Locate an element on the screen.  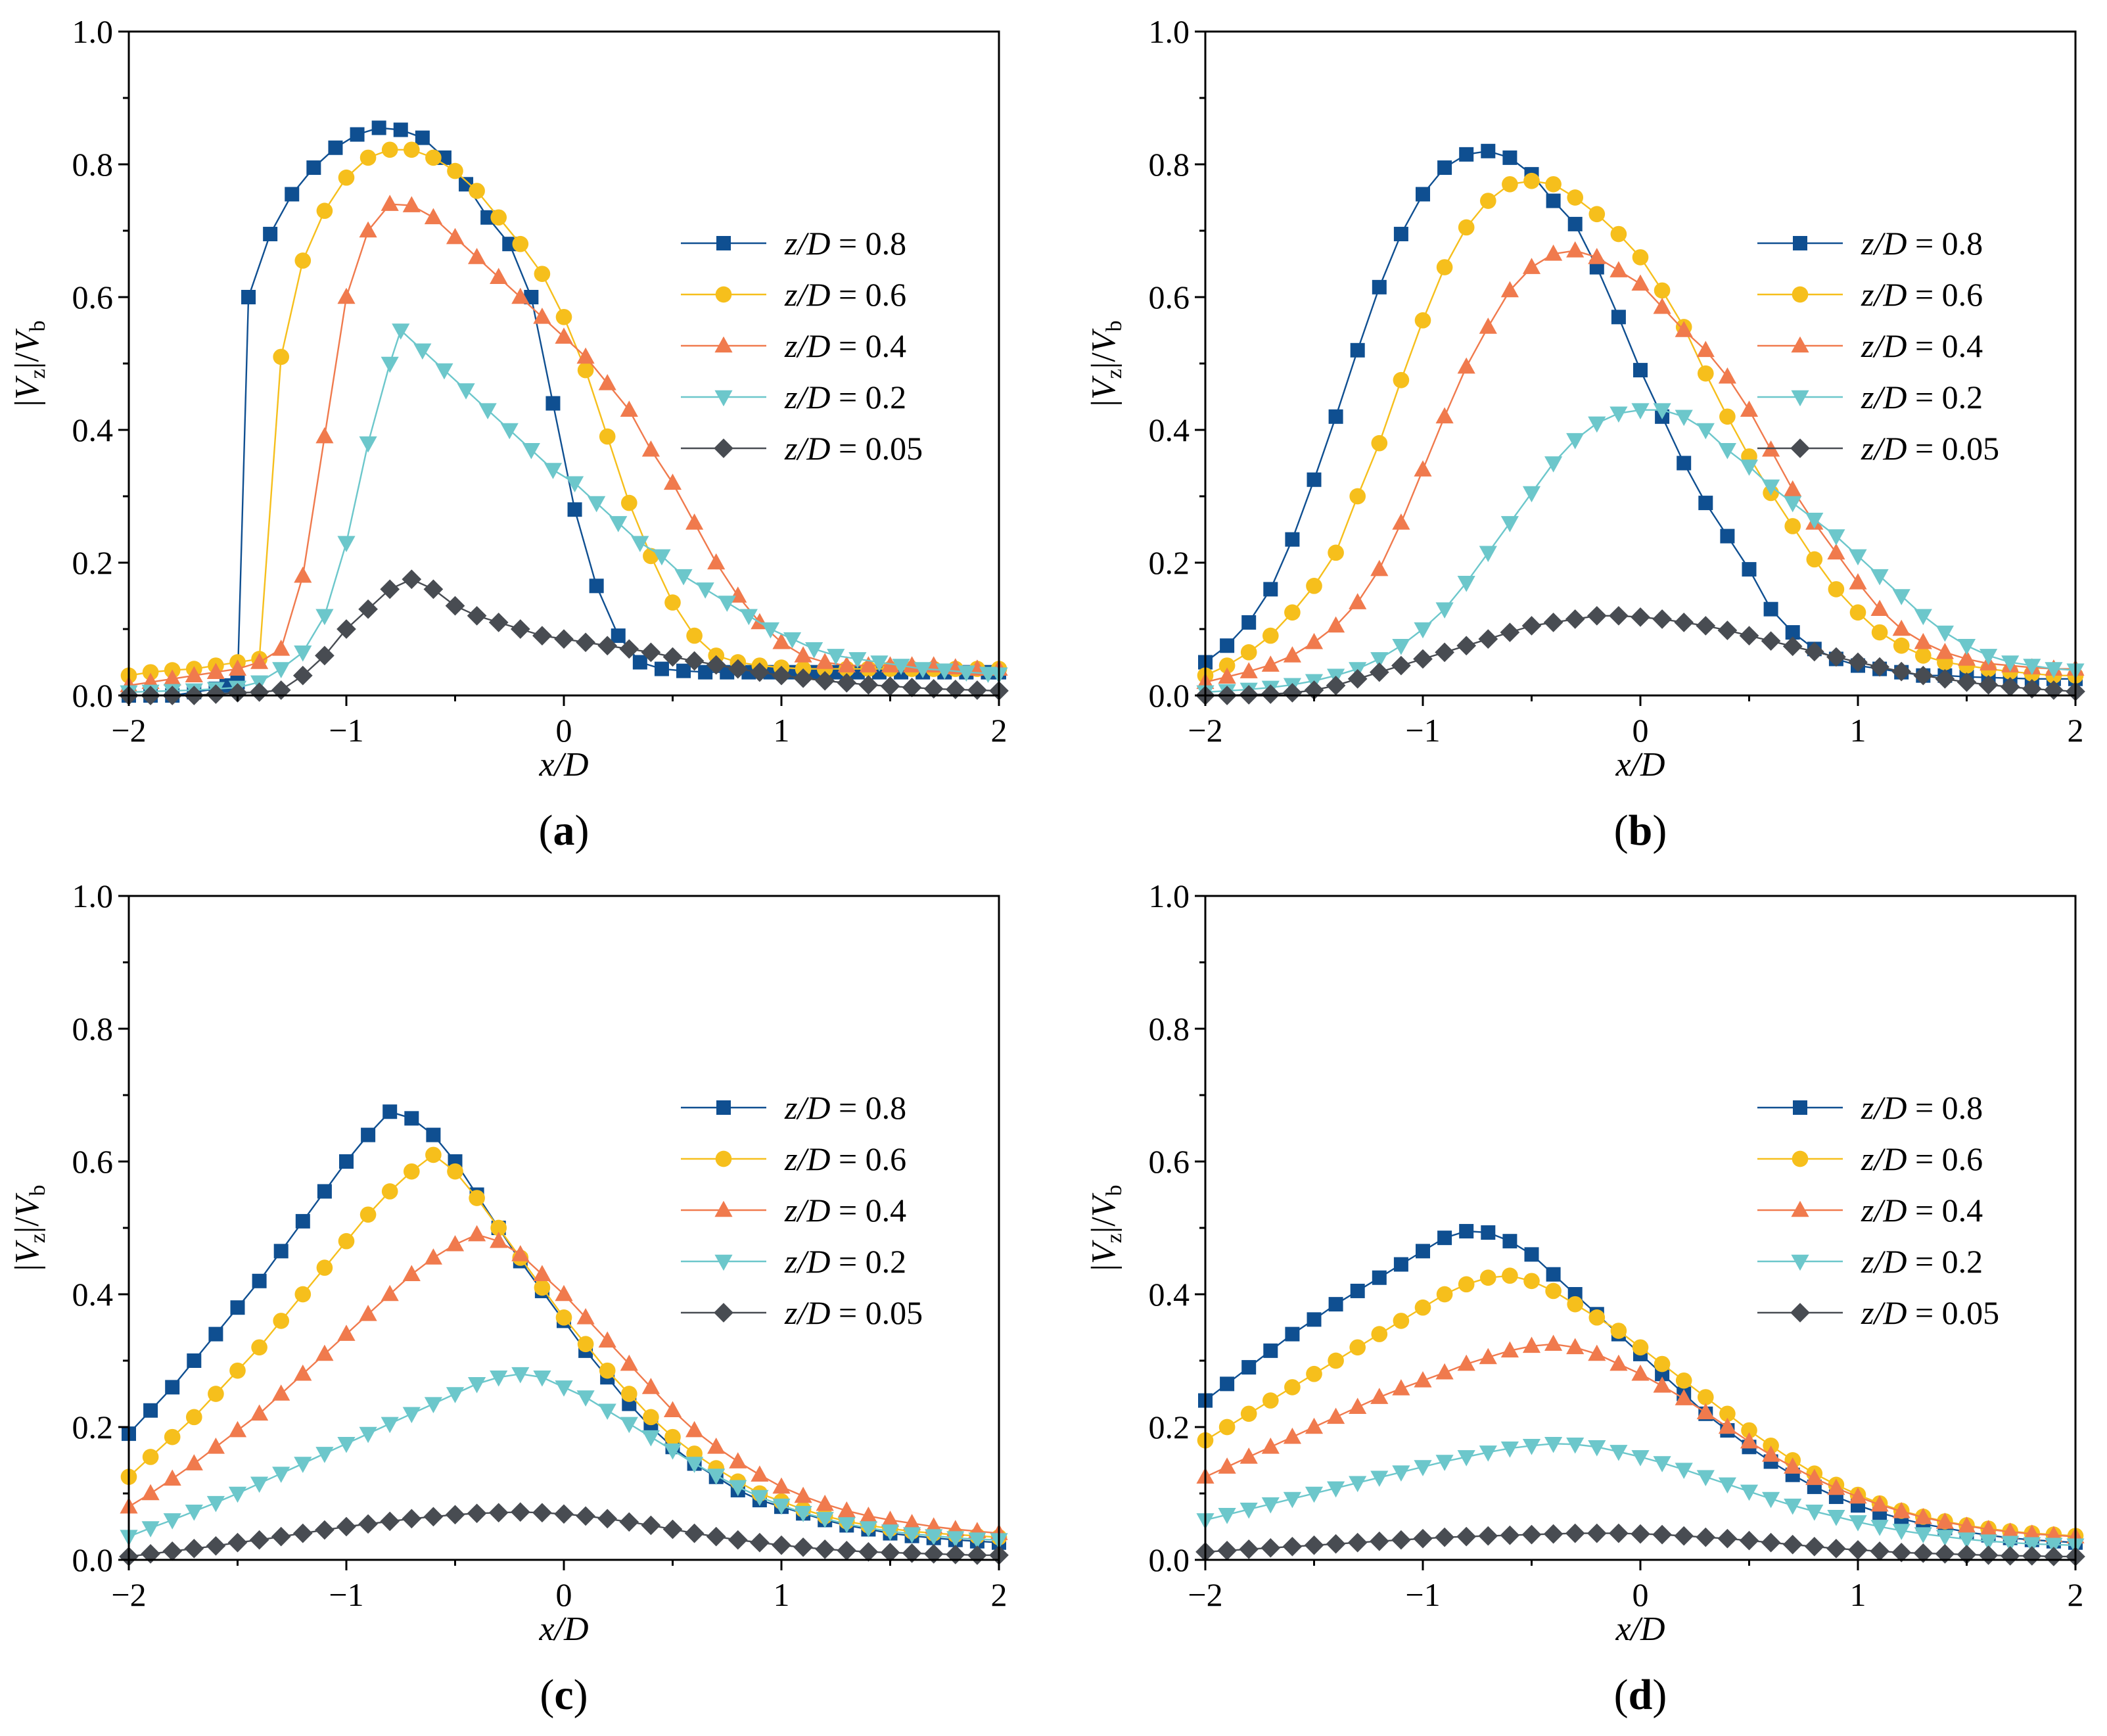
y-tick-label-a-4: 0.8 is located at coordinates (93, 165).